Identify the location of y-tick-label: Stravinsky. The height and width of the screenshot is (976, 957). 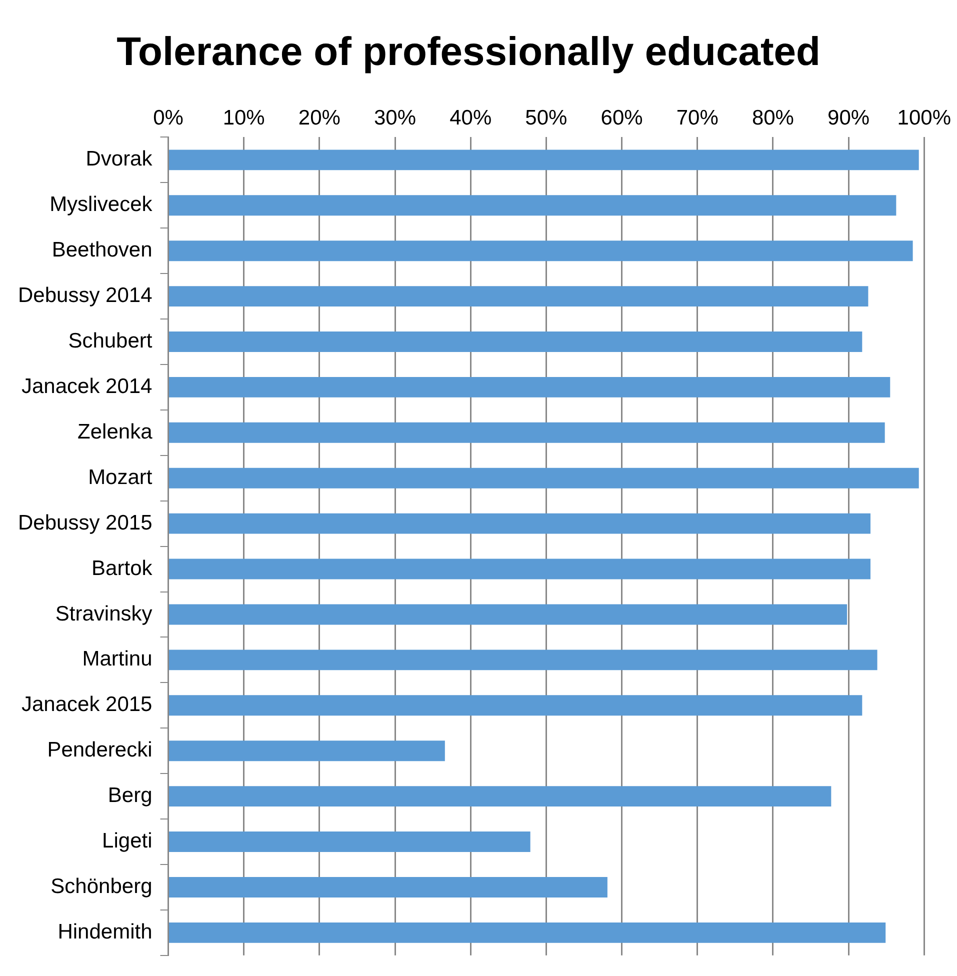
(104, 614).